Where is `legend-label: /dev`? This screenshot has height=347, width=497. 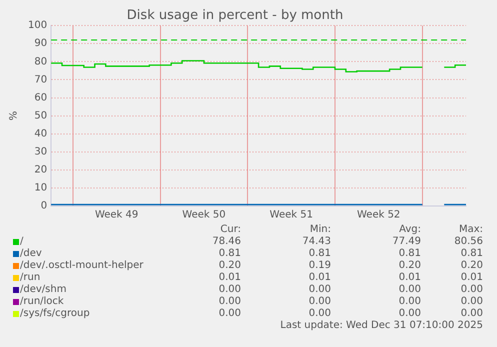 legend-label: /dev is located at coordinates (31, 254).